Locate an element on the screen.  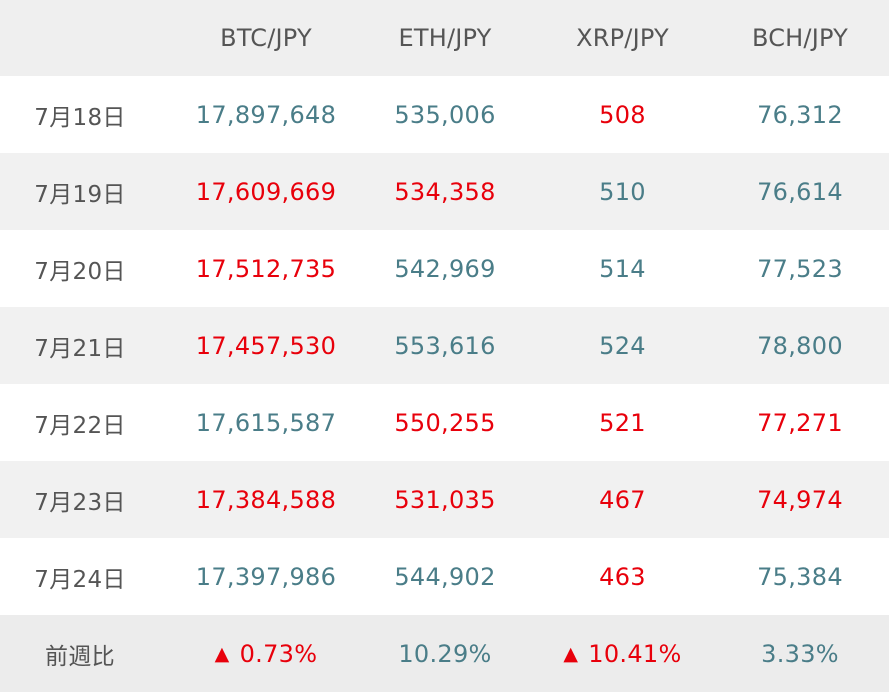
price-cell-eth: 534,358 is located at coordinates (445, 191).